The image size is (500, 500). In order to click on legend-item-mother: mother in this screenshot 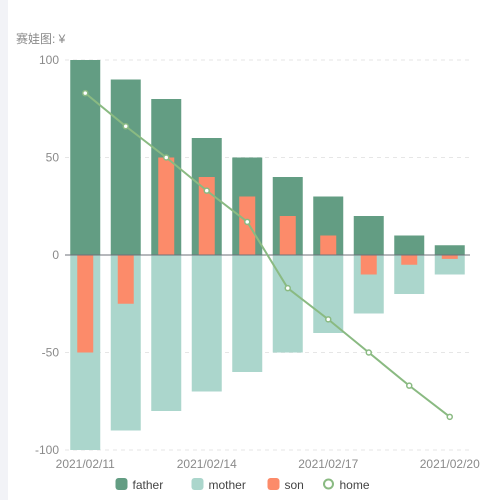, I will do `click(218, 485)`.